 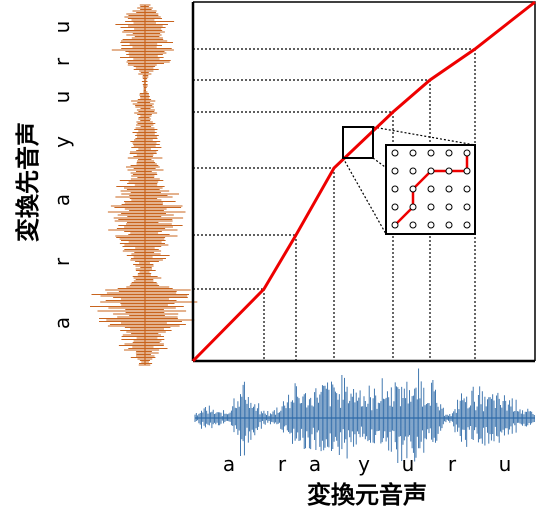 I want to click on source-waveform-trace, so click(x=364, y=415).